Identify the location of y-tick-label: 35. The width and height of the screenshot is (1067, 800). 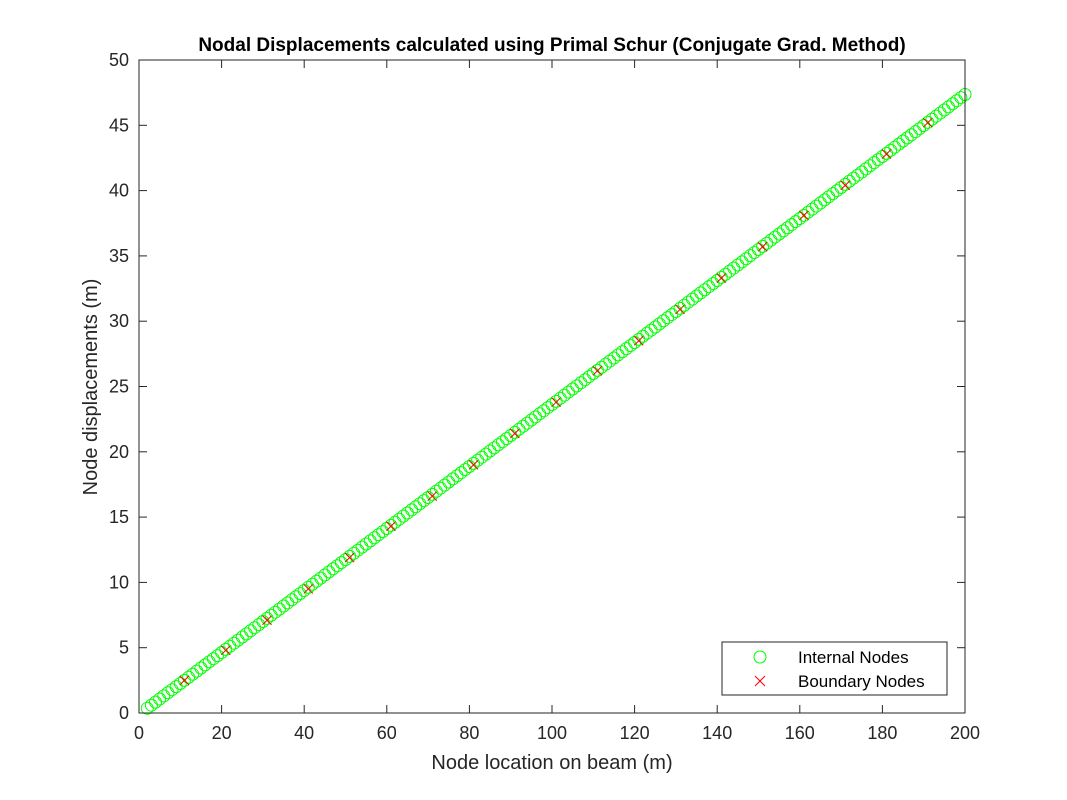
(119, 256).